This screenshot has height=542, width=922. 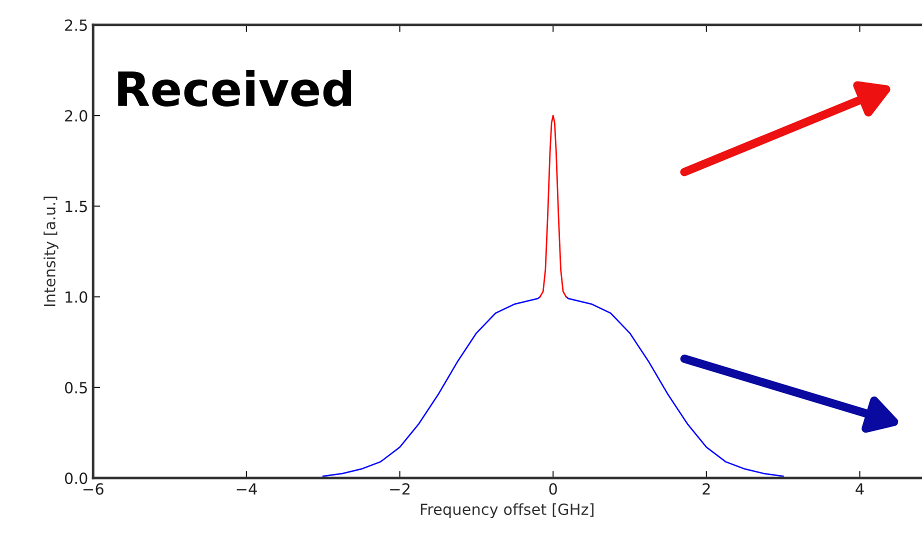 I want to click on x-tick-label: 2, so click(x=706, y=489).